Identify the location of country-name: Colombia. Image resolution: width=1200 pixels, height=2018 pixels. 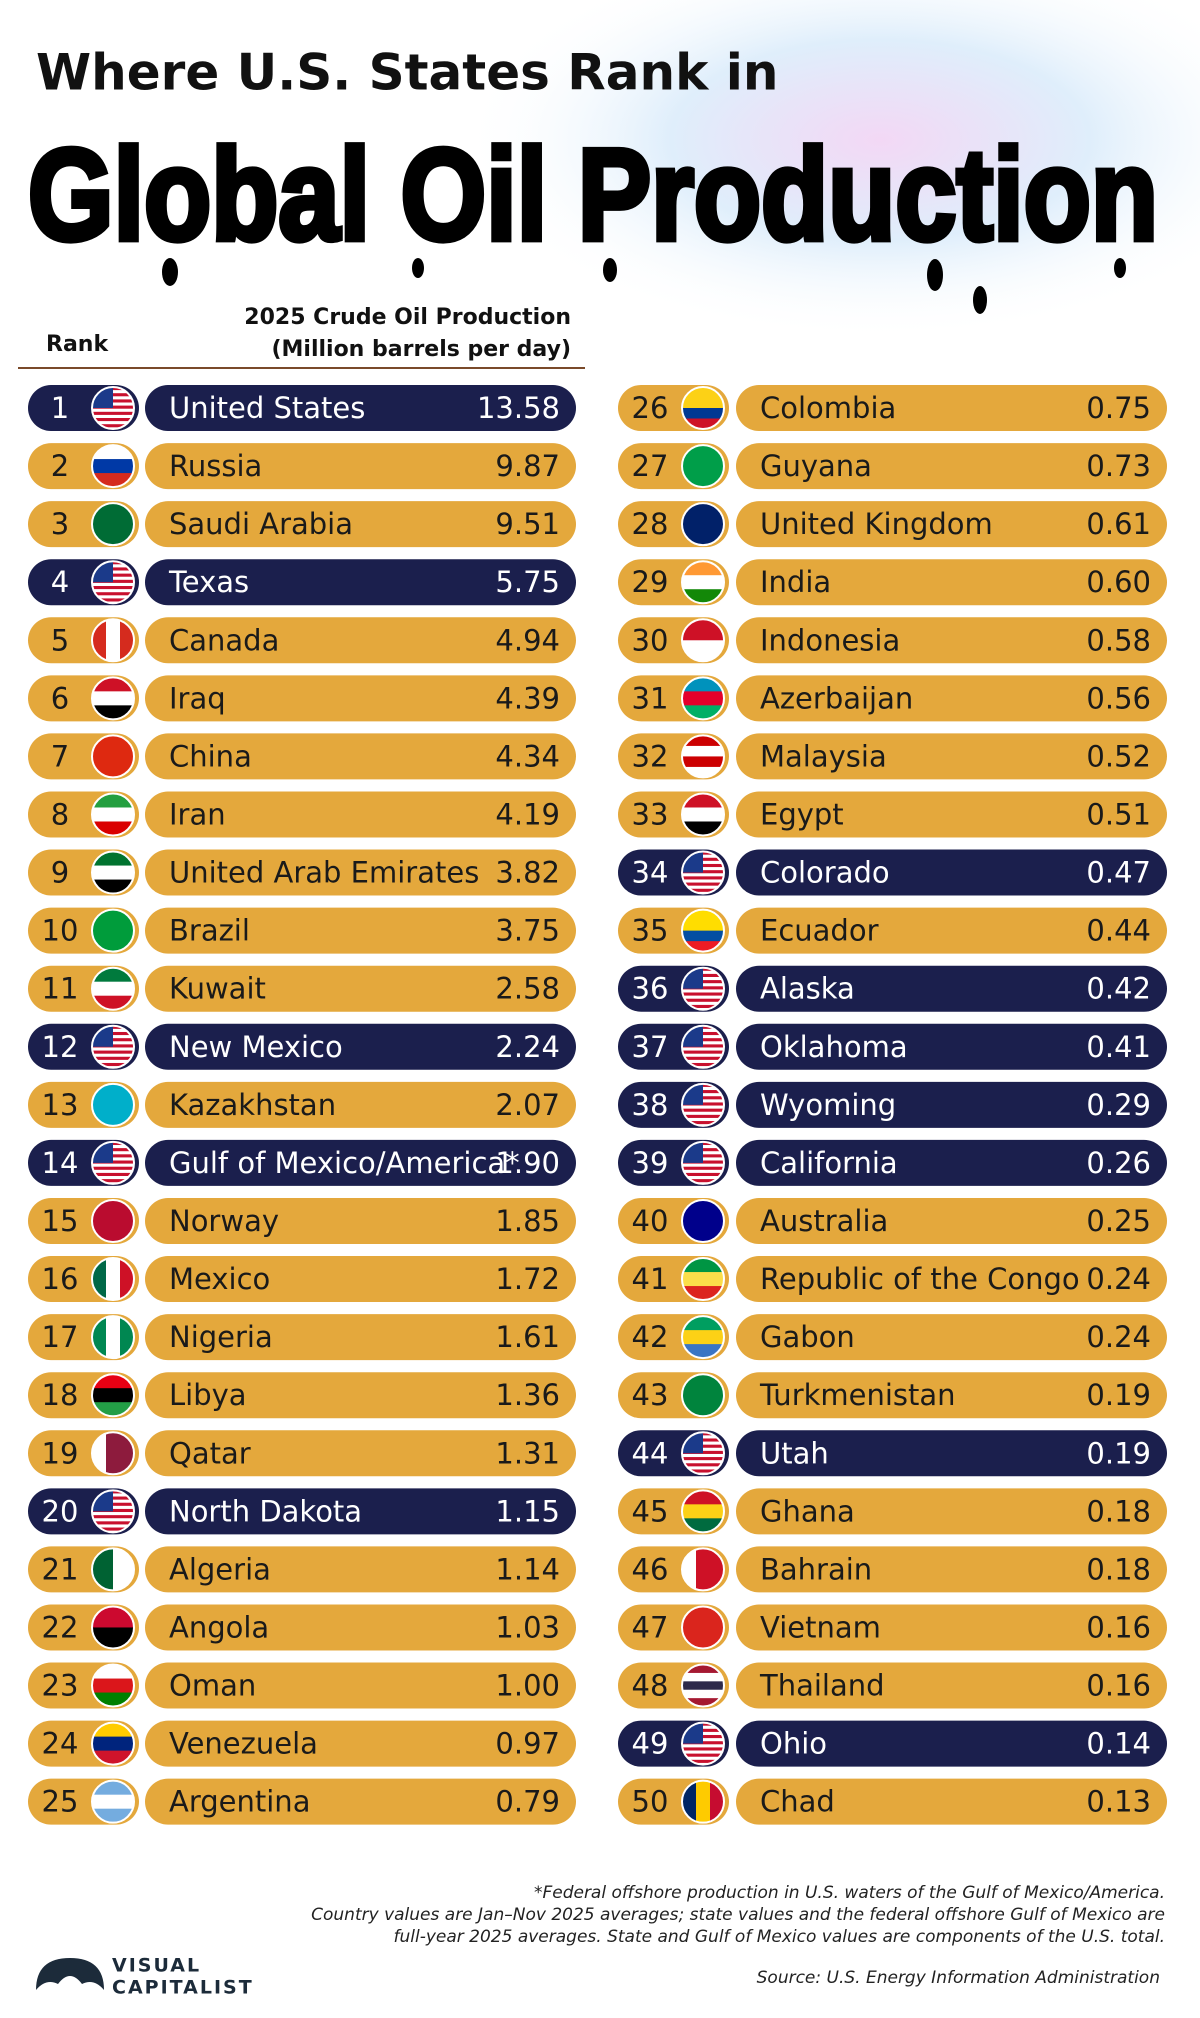
(828, 408).